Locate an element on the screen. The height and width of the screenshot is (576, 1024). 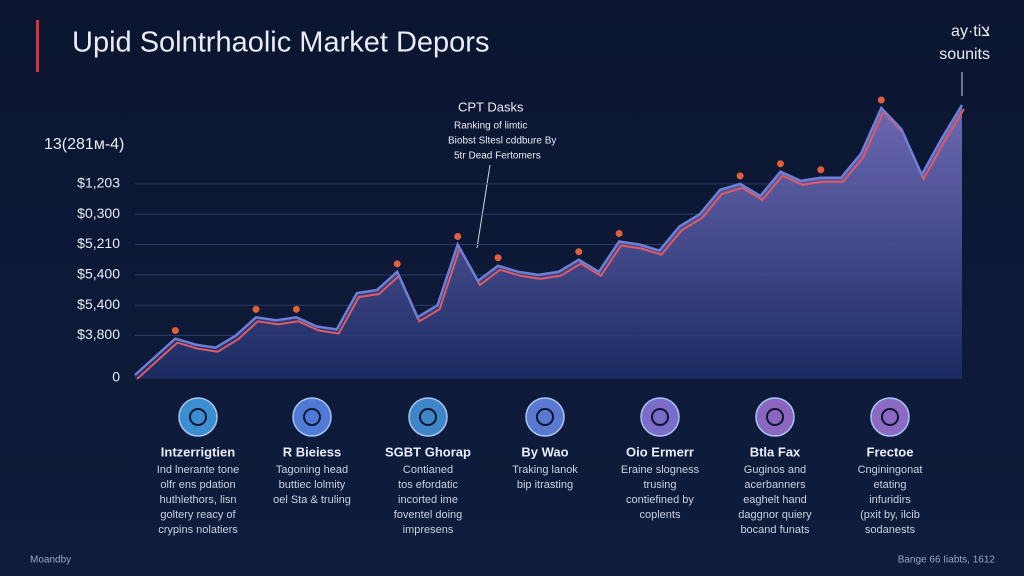
y-tick-label: $5,210 is located at coordinates (98, 243).